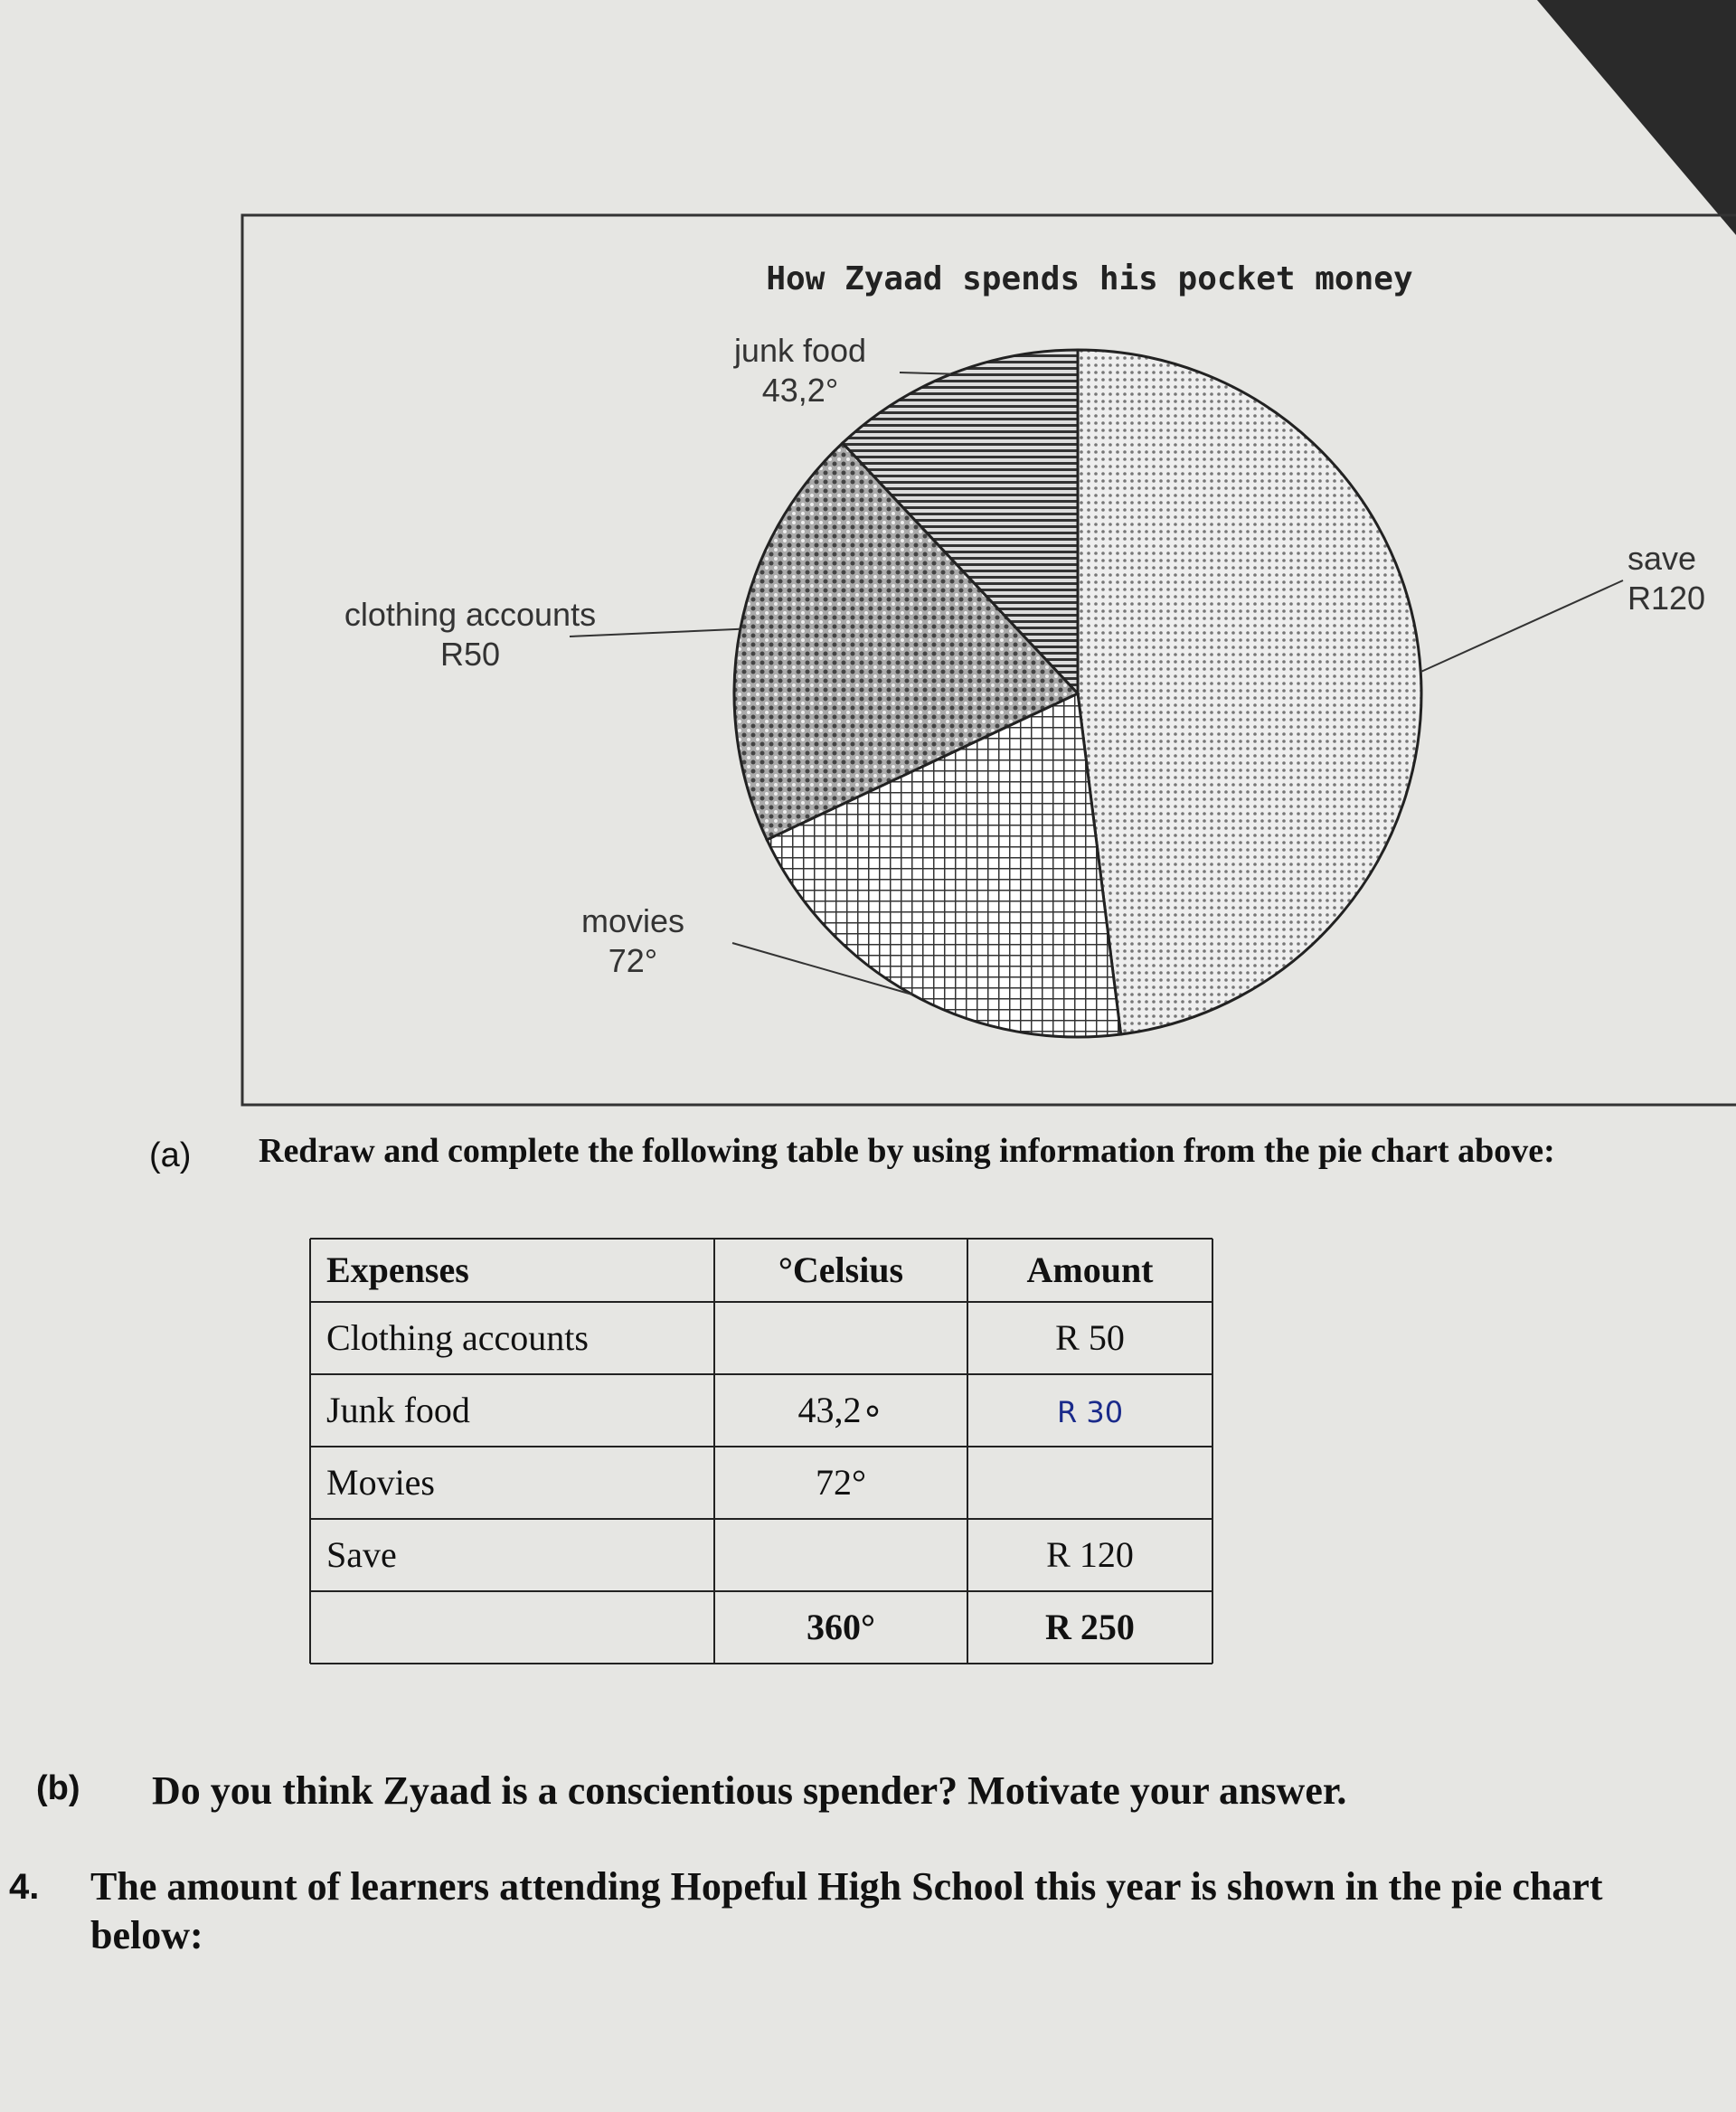 The image size is (1736, 2112). Describe the element at coordinates (24, 1887) in the screenshot. I see `question-number: 4.` at that location.